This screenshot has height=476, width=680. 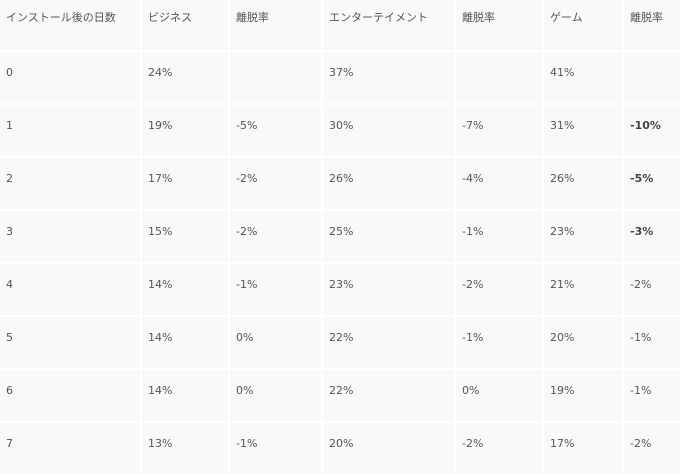 I want to click on cell-entertainment: 23%, so click(x=388, y=290).